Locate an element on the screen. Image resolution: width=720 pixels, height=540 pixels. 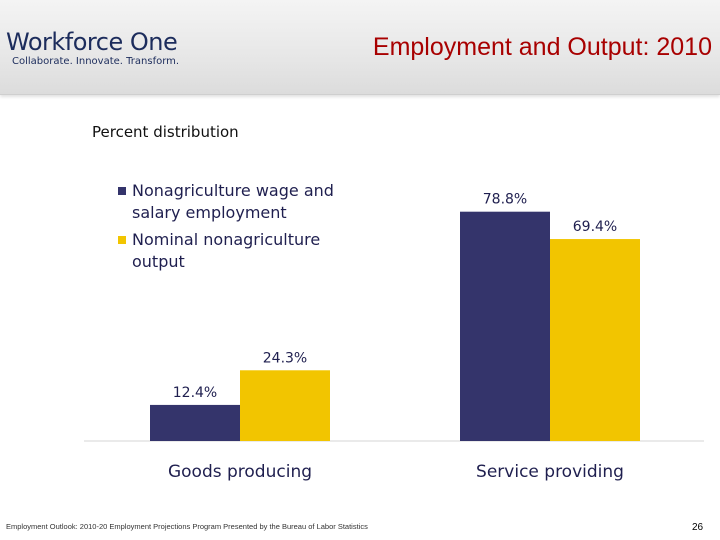
page-number: 26 is located at coordinates (698, 527).